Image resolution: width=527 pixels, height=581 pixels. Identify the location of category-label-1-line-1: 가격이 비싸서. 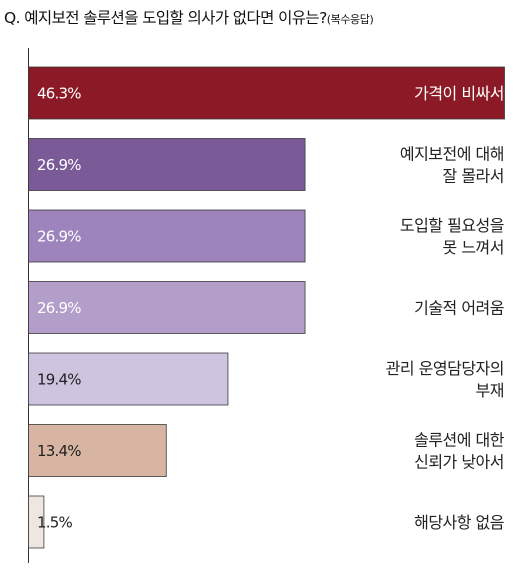
(459, 93).